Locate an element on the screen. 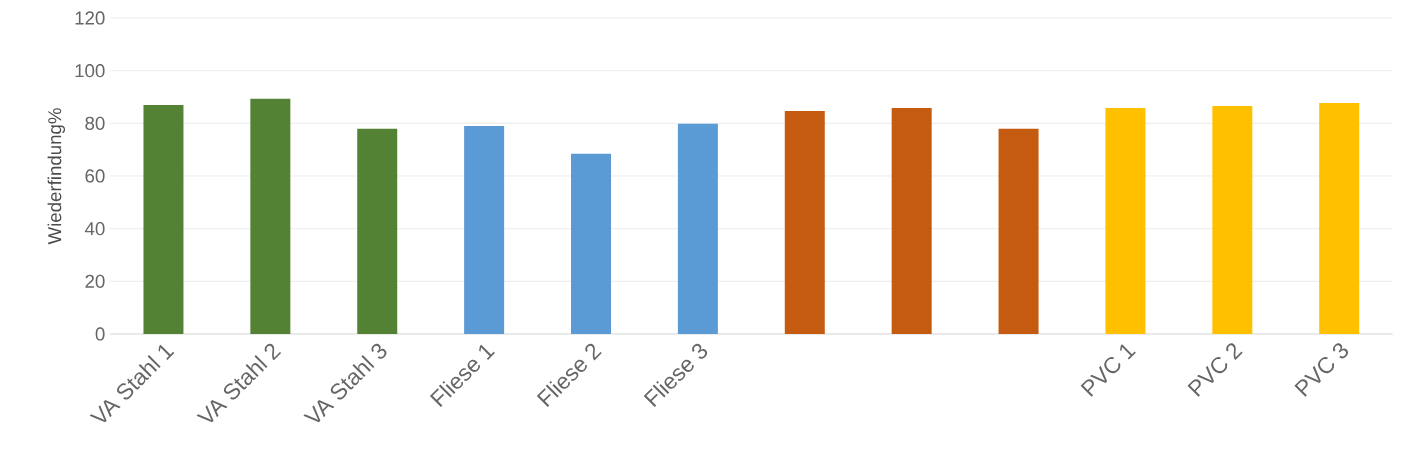 The height and width of the screenshot is (471, 1407). y-tick-label: 60 is located at coordinates (95, 176).